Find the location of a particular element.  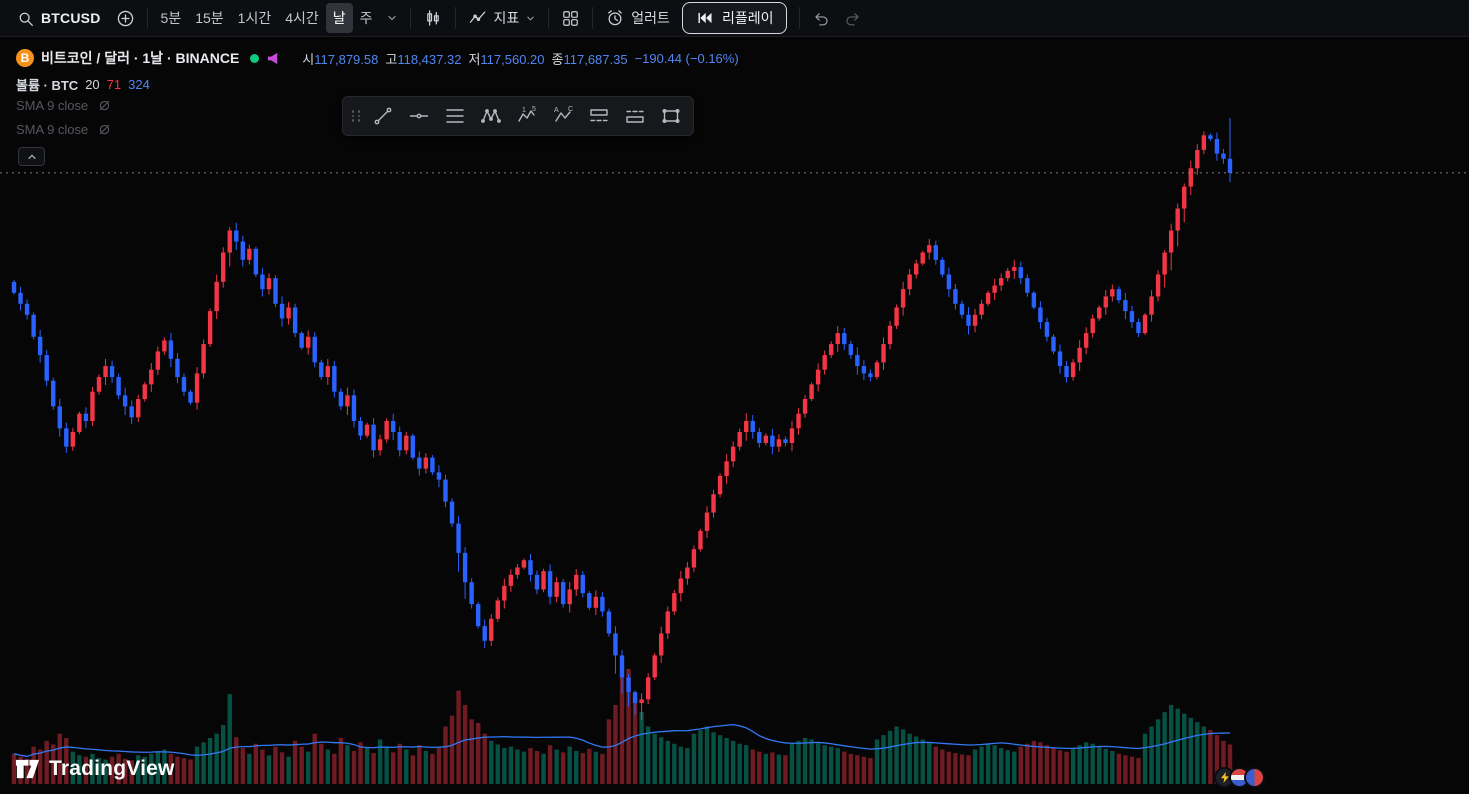

redo-button is located at coordinates (852, 18).